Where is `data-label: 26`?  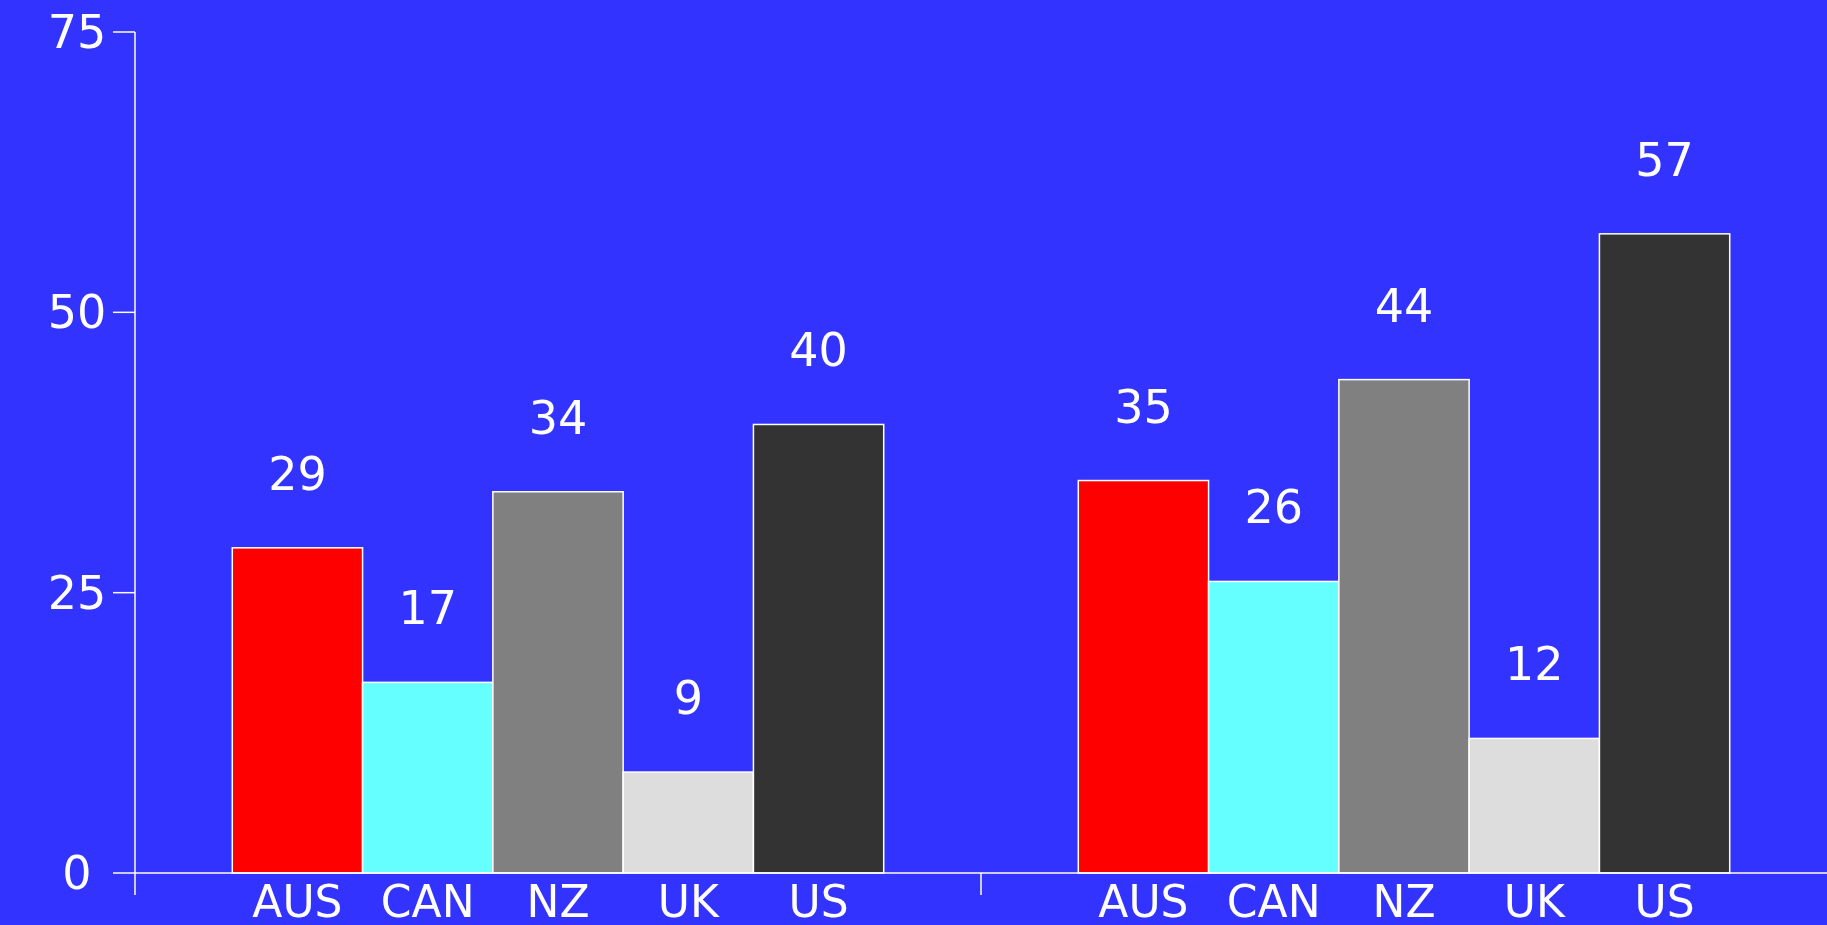
data-label: 26 is located at coordinates (1273, 507).